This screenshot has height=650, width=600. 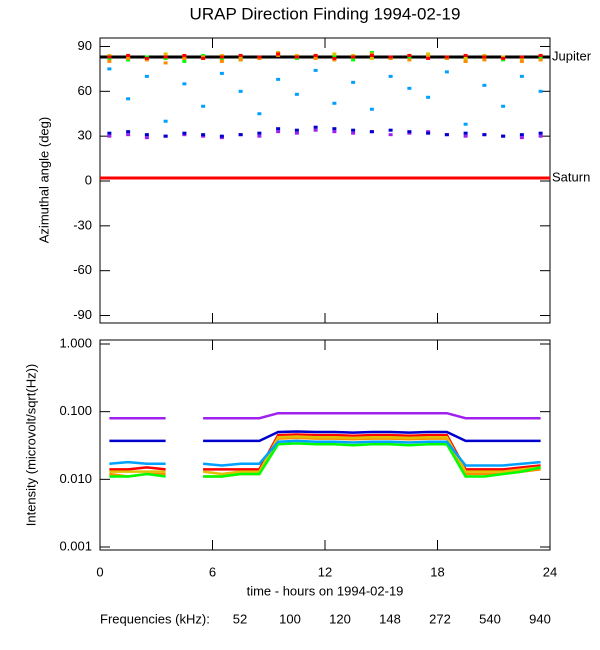 I want to click on legend-entry: 120, so click(x=340, y=618).